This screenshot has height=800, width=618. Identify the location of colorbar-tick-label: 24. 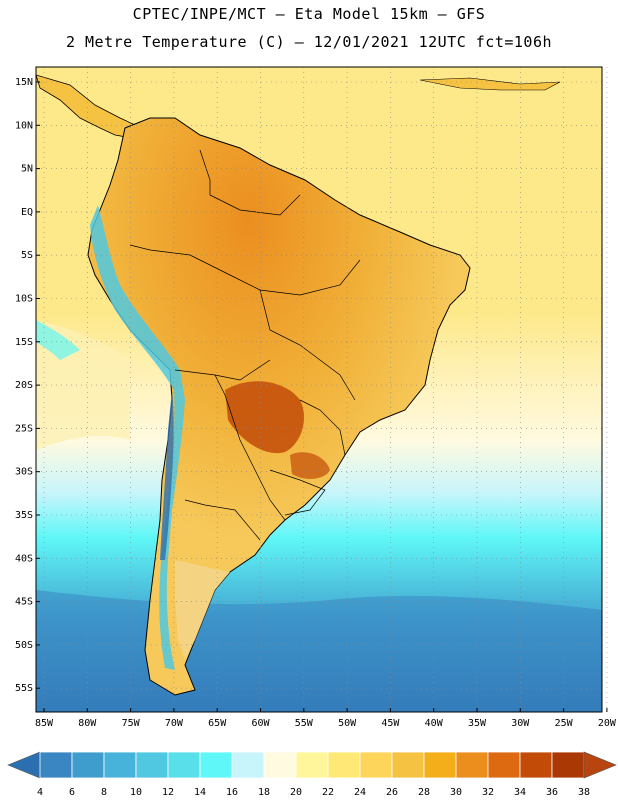
(360, 792).